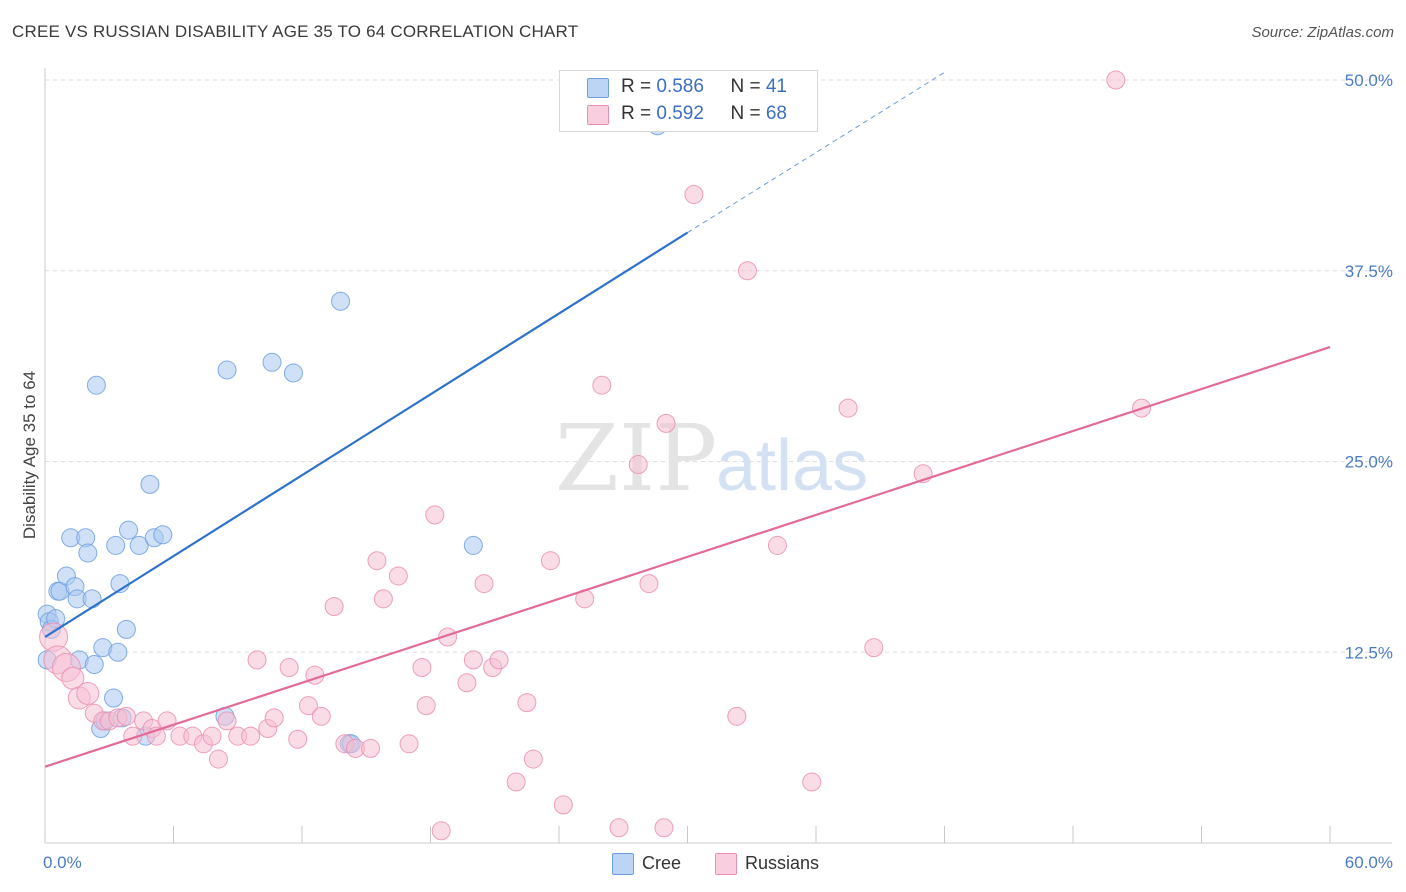 This screenshot has height=892, width=1406. What do you see at coordinates (688, 101) in the screenshot?
I see `correlation-legend: R = 0.586 N = 41 R = 0.592 N = 68` at bounding box center [688, 101].